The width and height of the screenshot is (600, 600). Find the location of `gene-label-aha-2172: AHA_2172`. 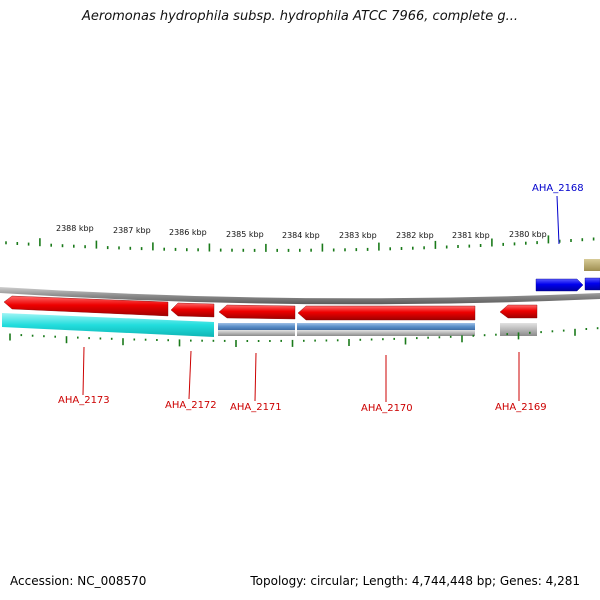

gene-label-aha-2172: AHA_2172 is located at coordinates (191, 405).